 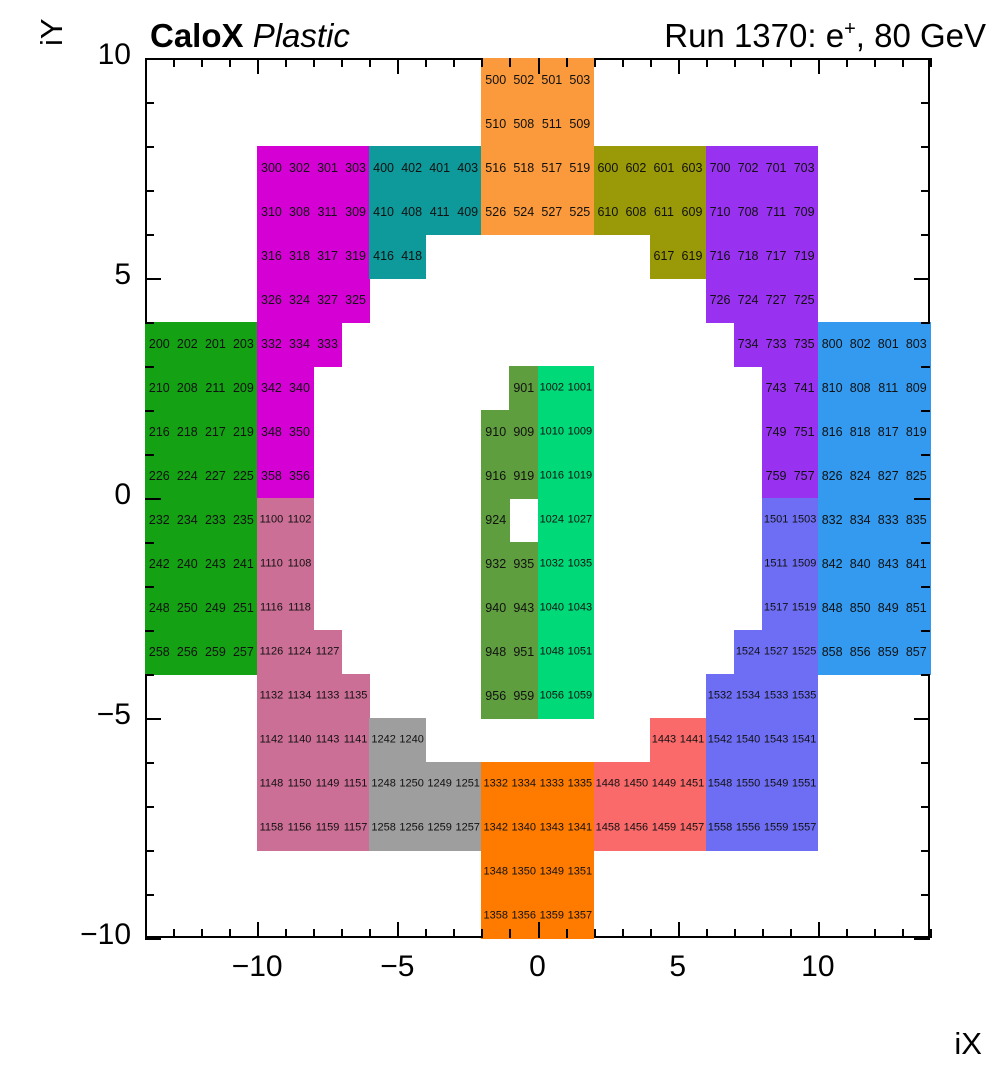 I want to click on channel-cell: 240, so click(x=187, y=564).